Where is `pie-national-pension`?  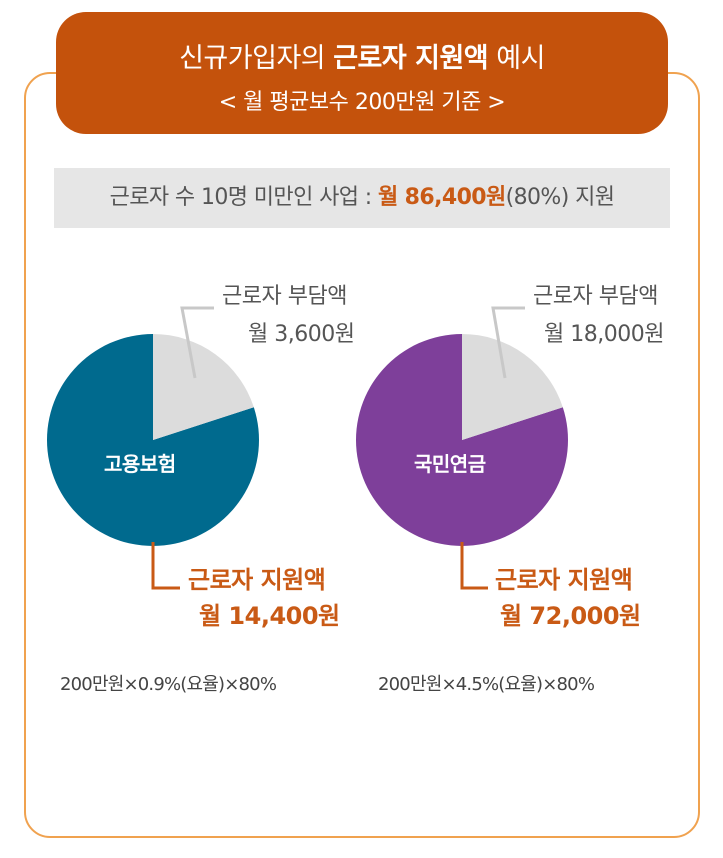 pie-national-pension is located at coordinates (461, 448).